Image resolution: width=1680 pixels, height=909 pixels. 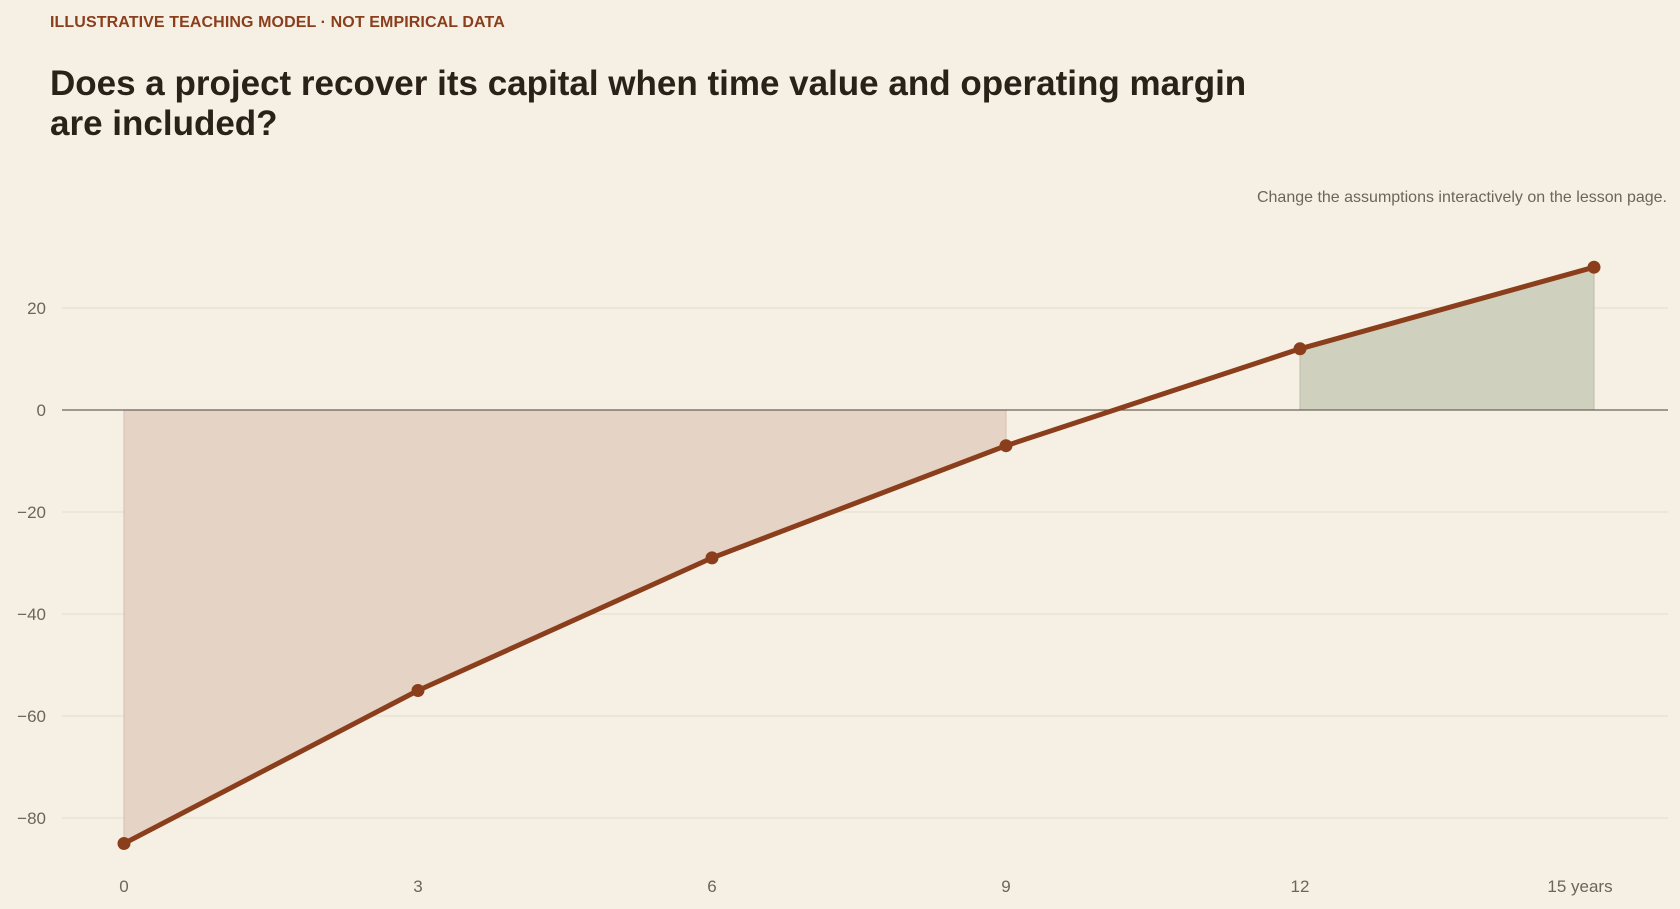 What do you see at coordinates (31, 512) in the screenshot?
I see `y-tick-label: −20` at bounding box center [31, 512].